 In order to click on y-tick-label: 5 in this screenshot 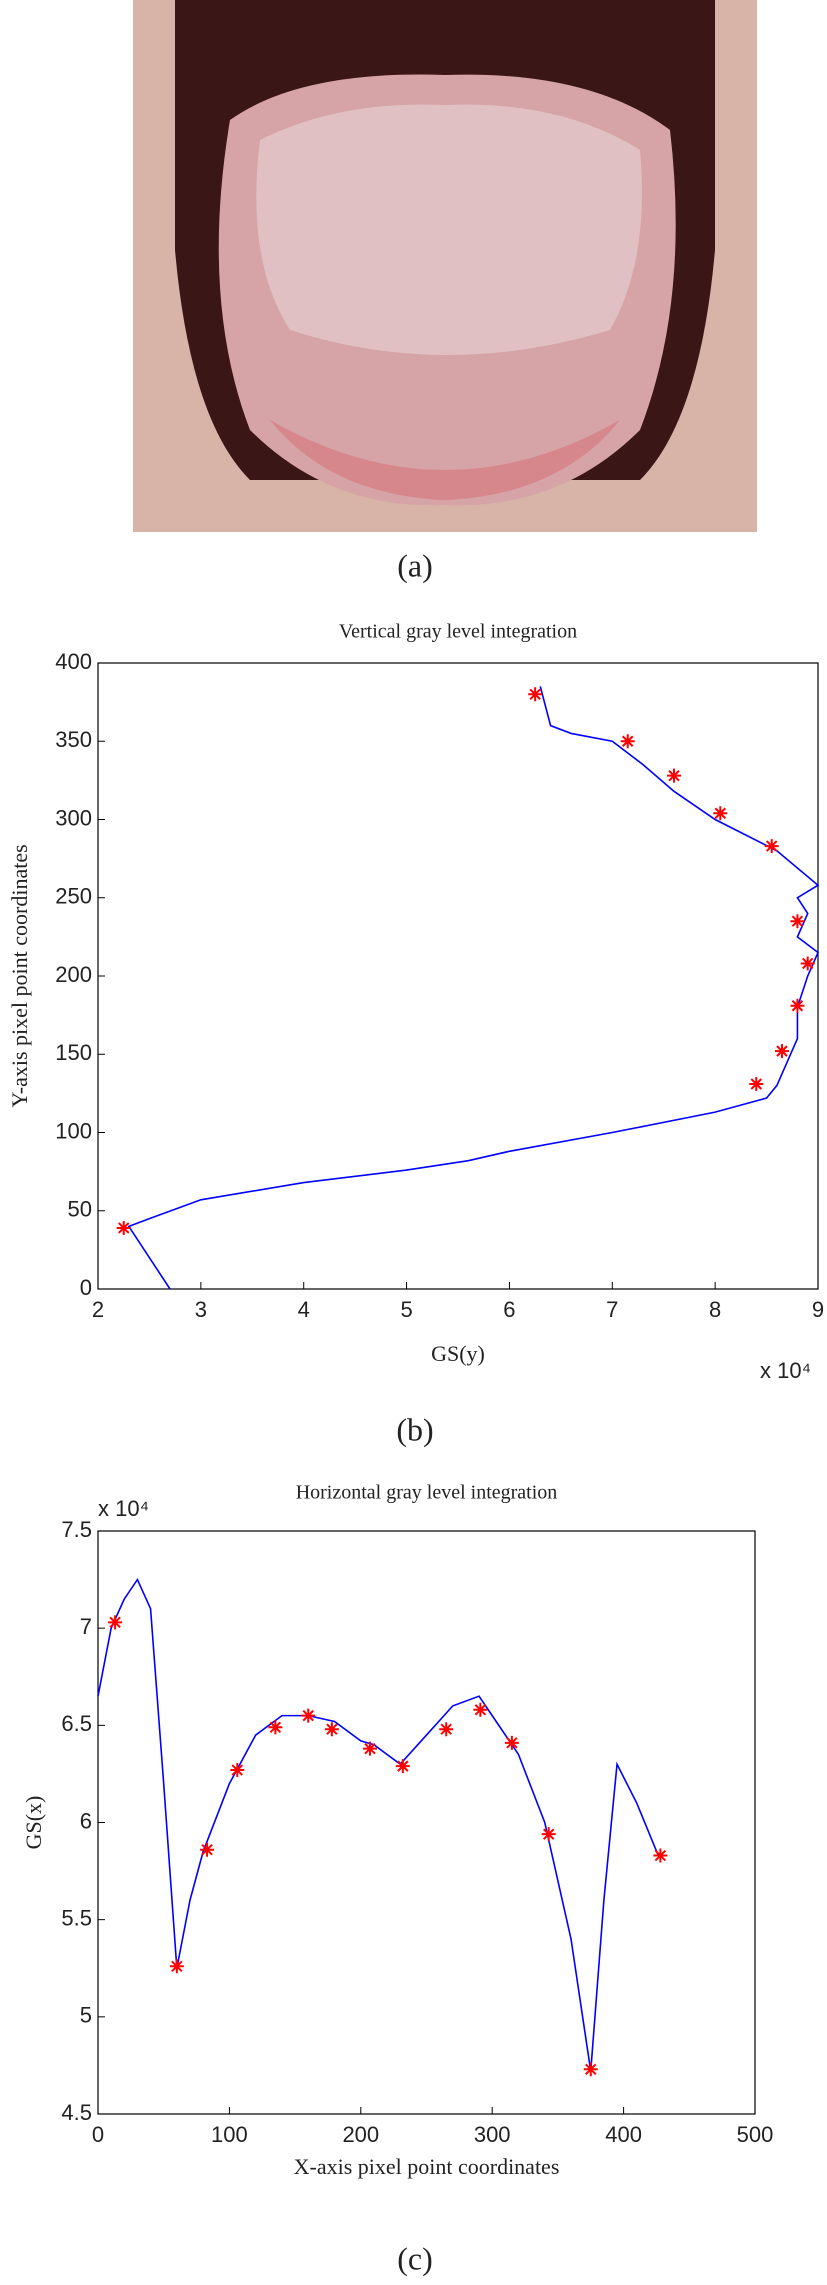, I will do `click(86, 2015)`.